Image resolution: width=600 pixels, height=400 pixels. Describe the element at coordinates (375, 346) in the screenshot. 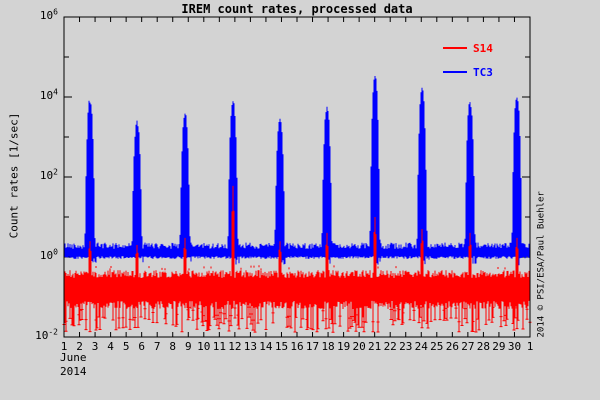

I see `x-tick-label: 21` at that location.